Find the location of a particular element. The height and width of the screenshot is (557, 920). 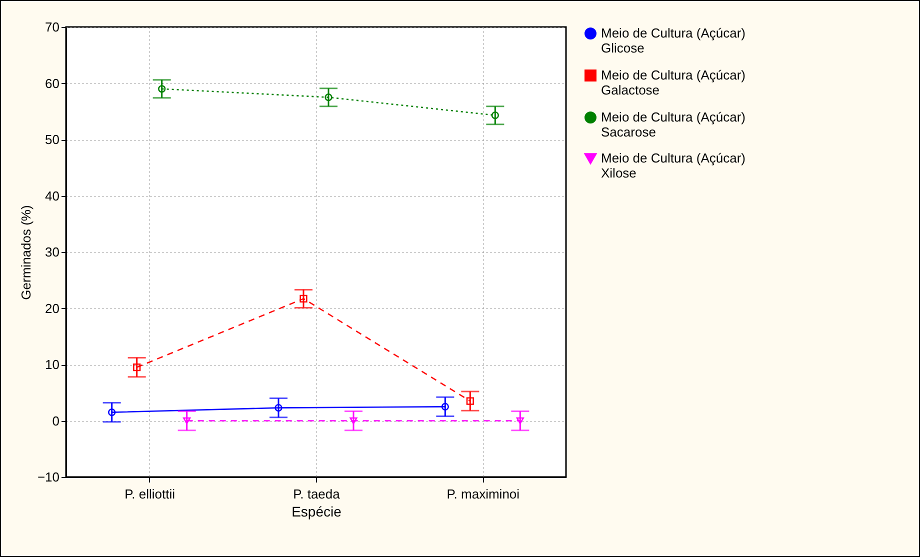

y-tick-label: 40 is located at coordinates (52, 196).